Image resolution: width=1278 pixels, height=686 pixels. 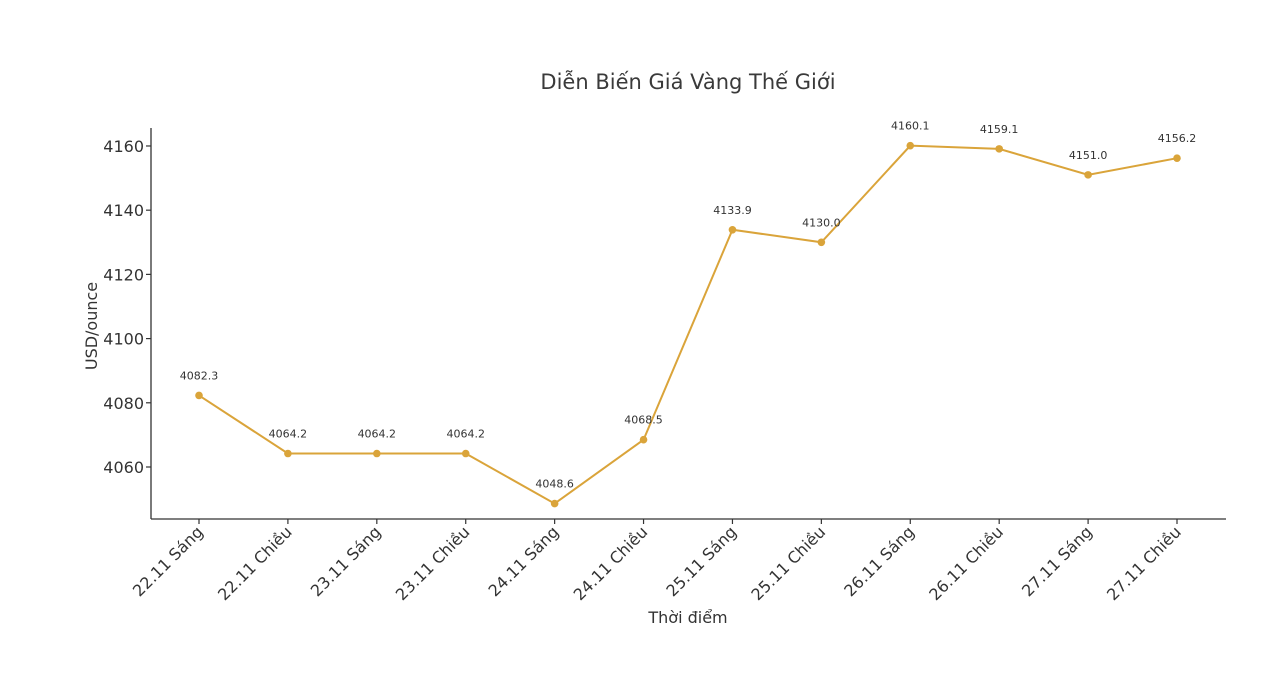 What do you see at coordinates (199, 375) in the screenshot?
I see `data-label: 4082.3` at bounding box center [199, 375].